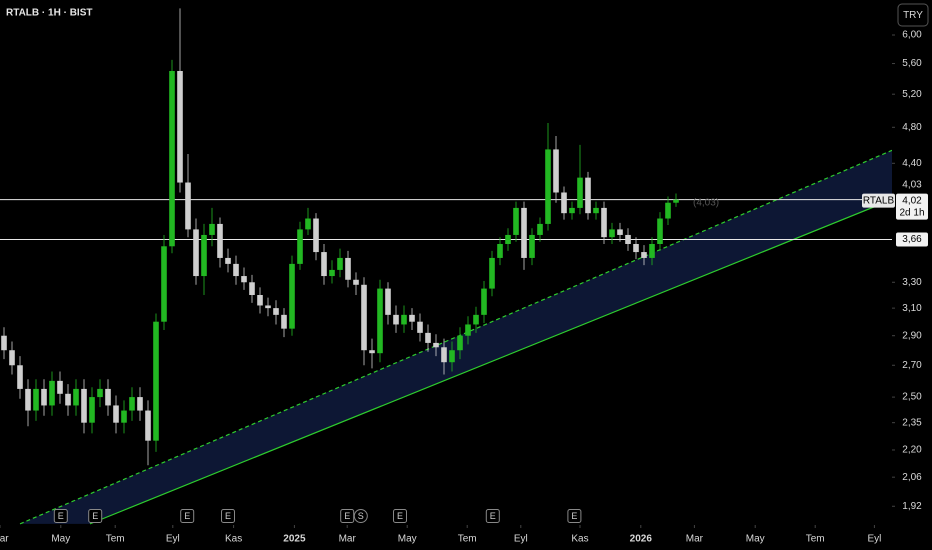 The image size is (932, 550). What do you see at coordinates (912, 450) in the screenshot?
I see `y-tick-label: 2,20` at bounding box center [912, 450].